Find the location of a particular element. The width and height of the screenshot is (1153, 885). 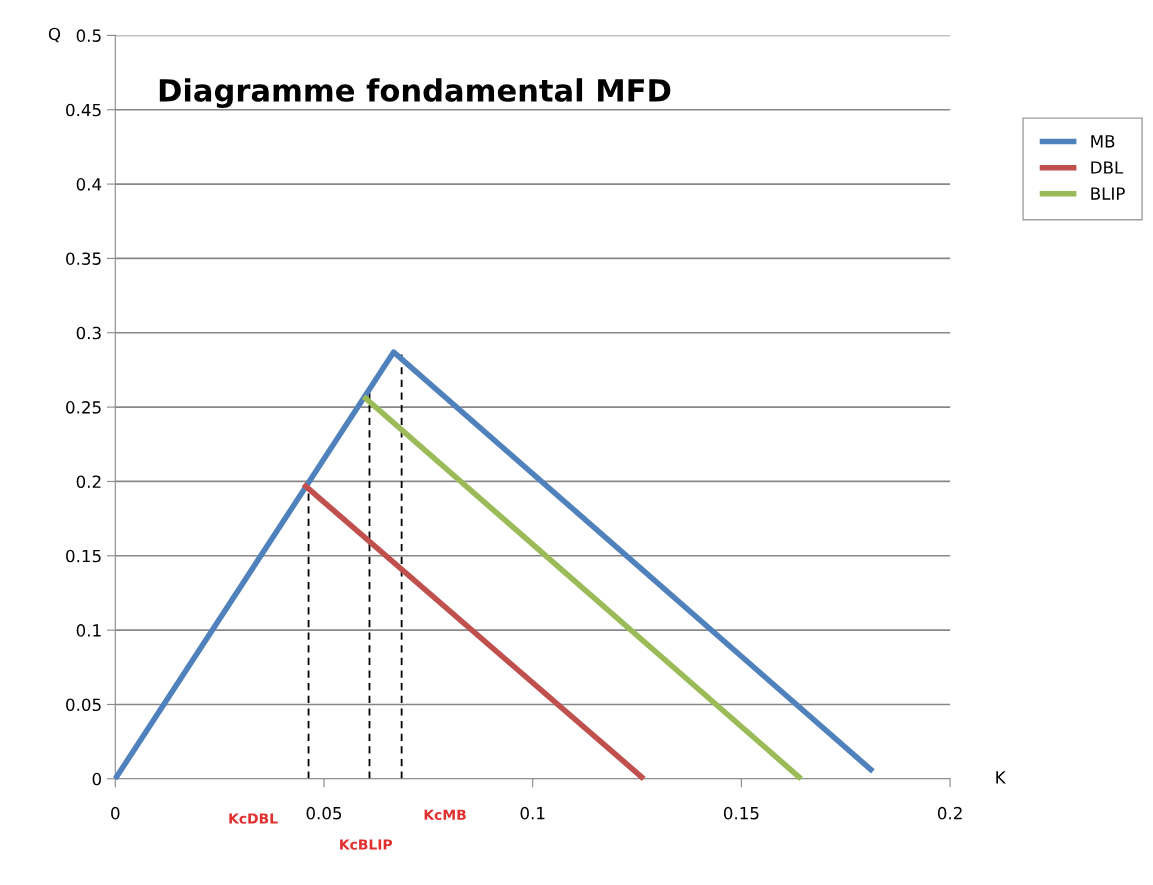

y-tick-label: 0.1 is located at coordinates (88, 630).